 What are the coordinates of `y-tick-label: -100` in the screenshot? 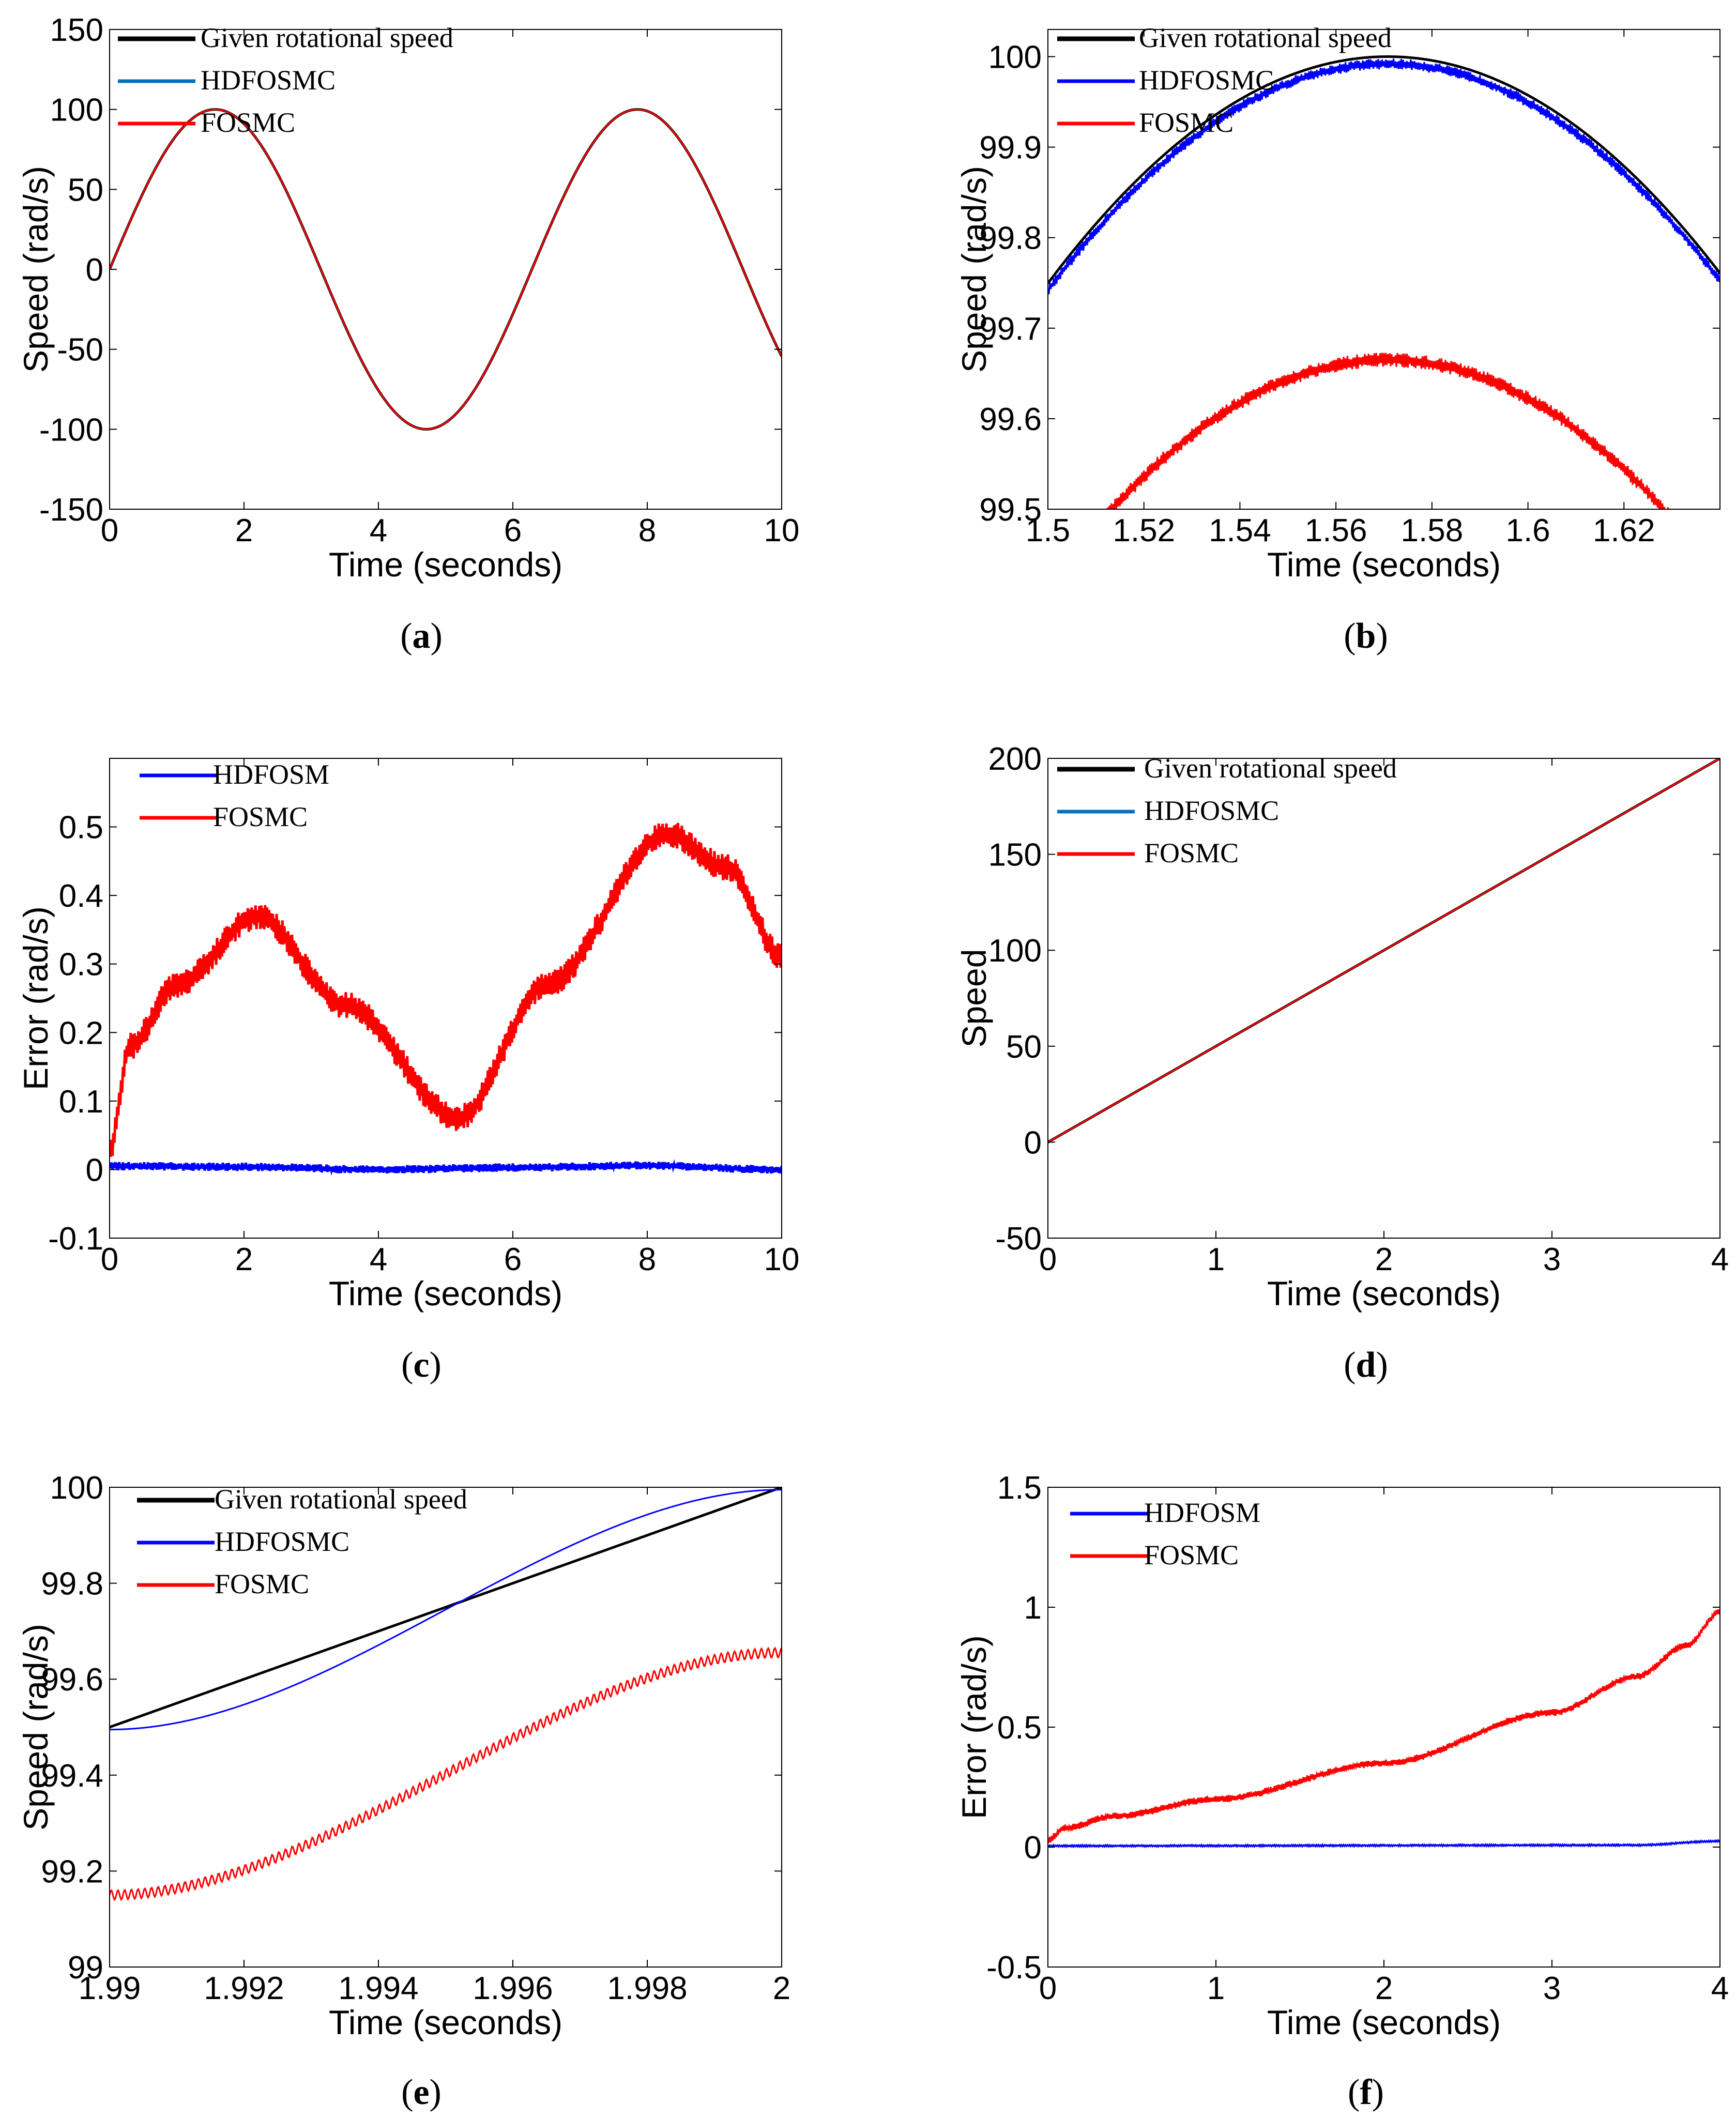 It's located at (71, 430).